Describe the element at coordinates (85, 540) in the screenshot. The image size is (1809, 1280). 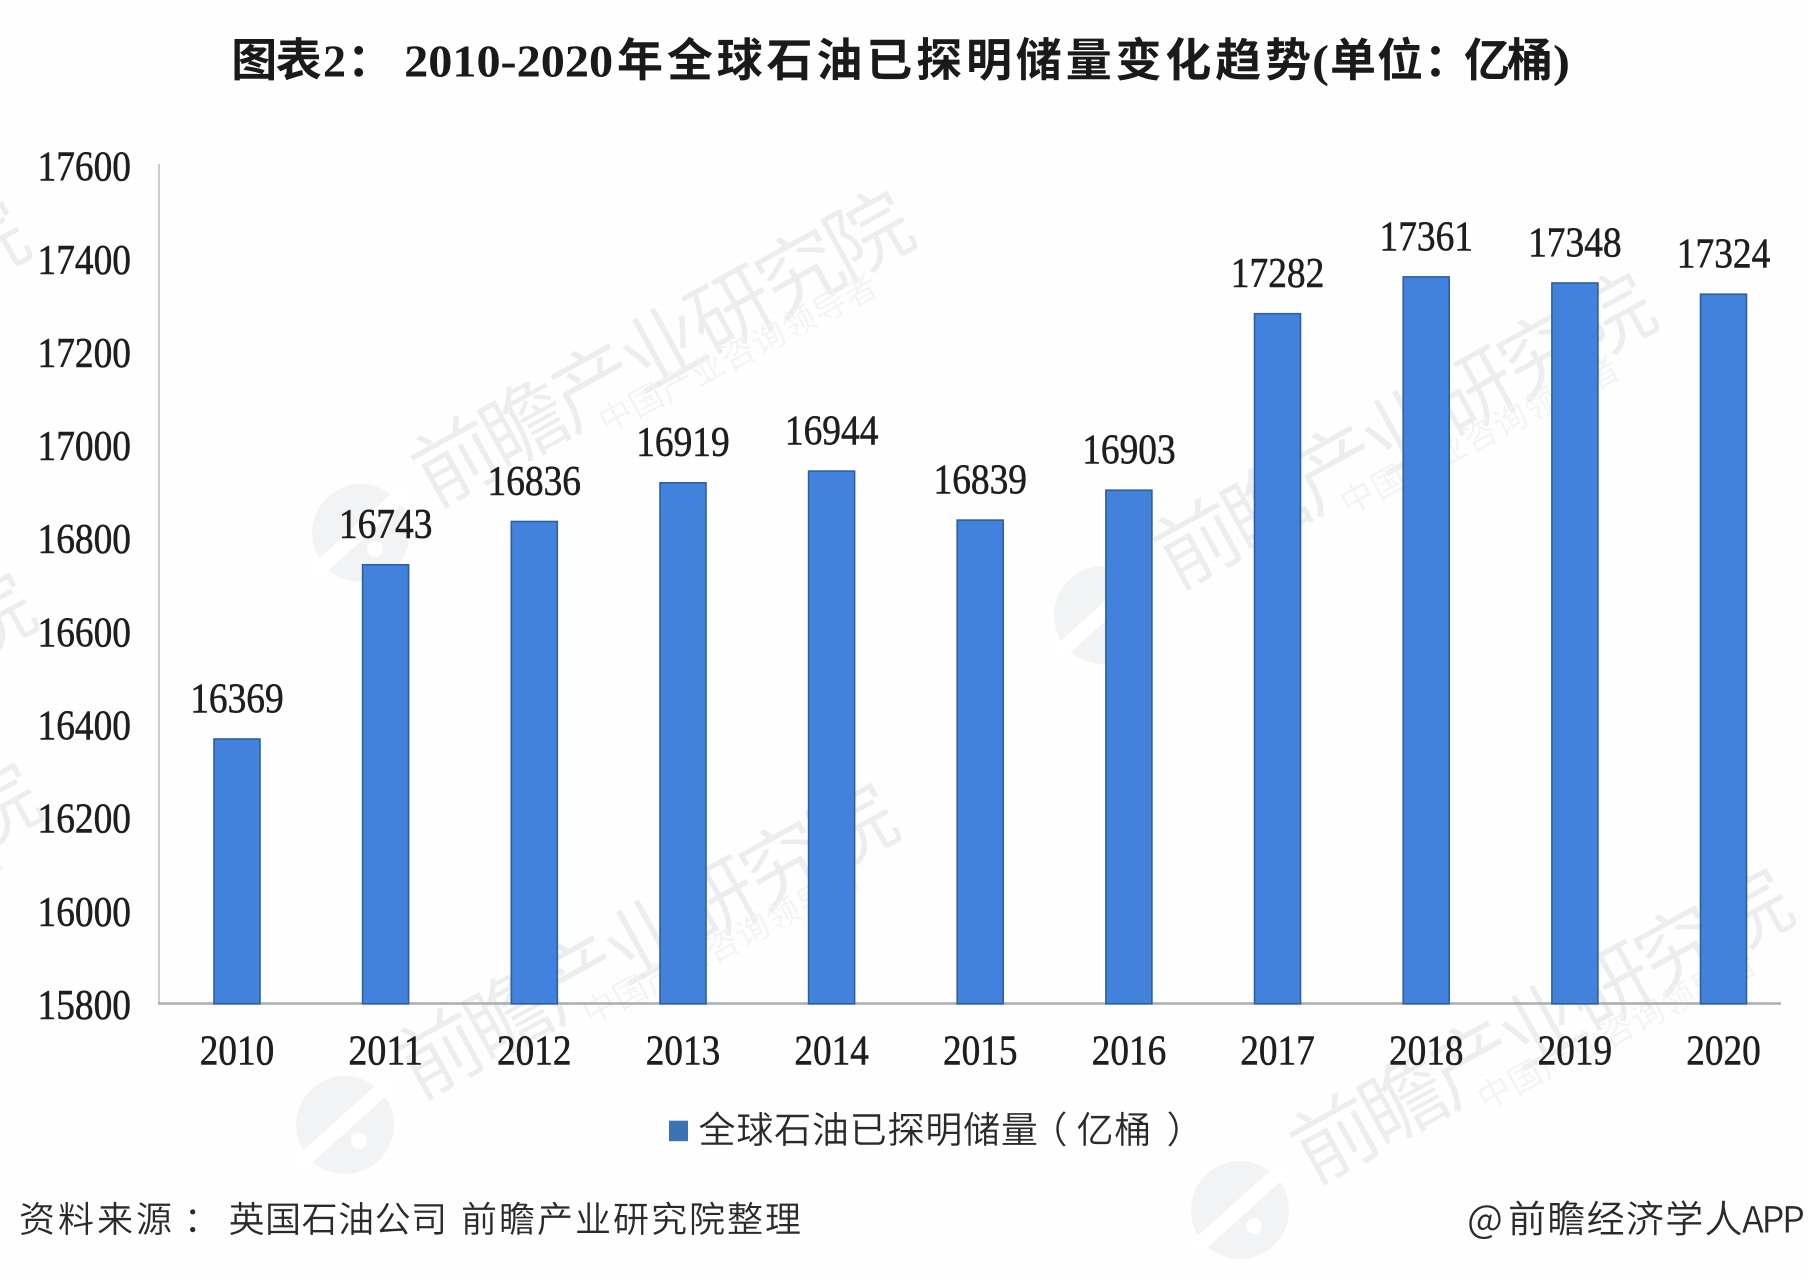
I see `svg-text: 16800` at that location.